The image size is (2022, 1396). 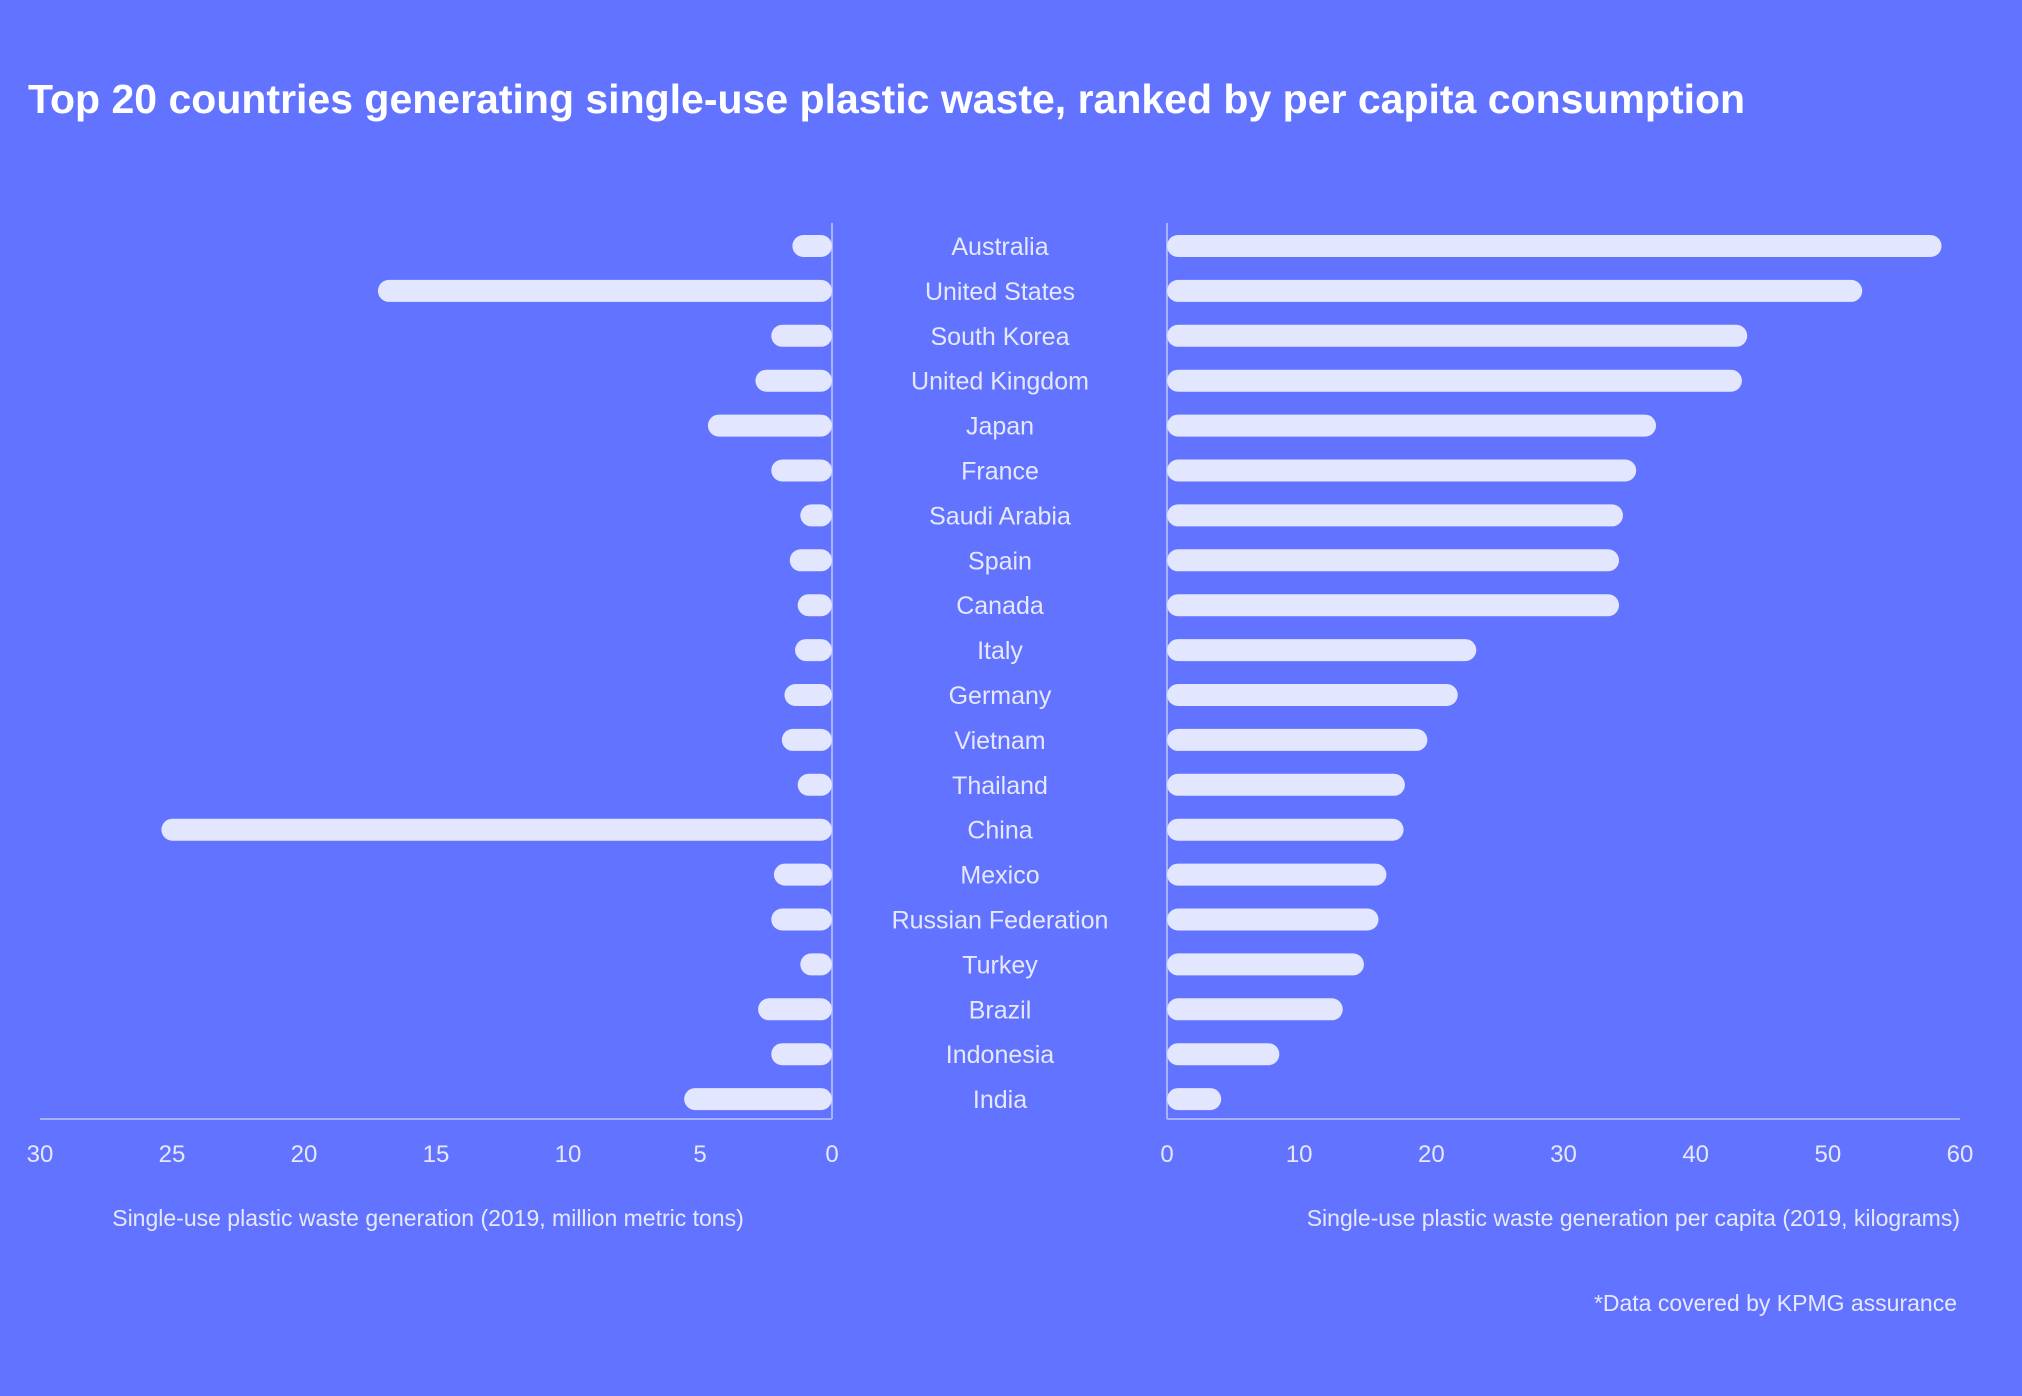 What do you see at coordinates (1000, 516) in the screenshot?
I see `category-label: Saudi Arabia` at bounding box center [1000, 516].